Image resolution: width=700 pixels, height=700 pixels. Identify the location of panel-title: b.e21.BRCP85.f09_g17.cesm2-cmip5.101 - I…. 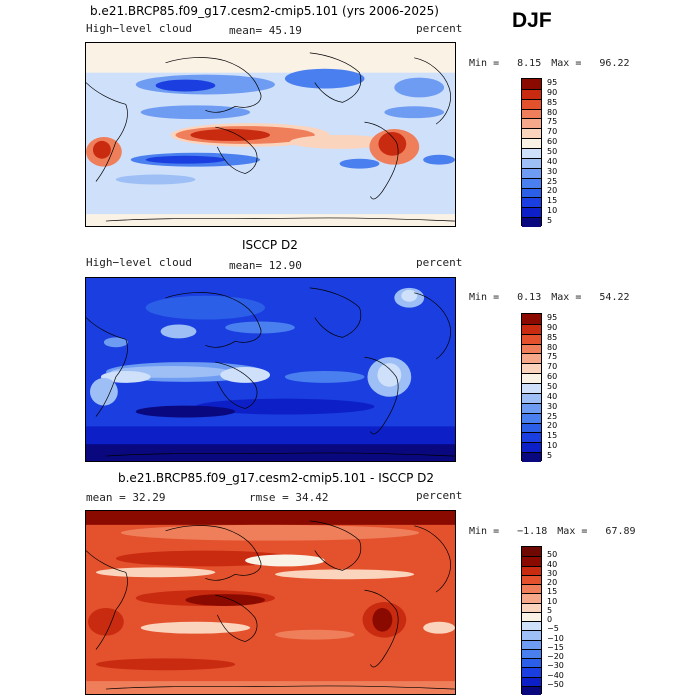
(276, 478).